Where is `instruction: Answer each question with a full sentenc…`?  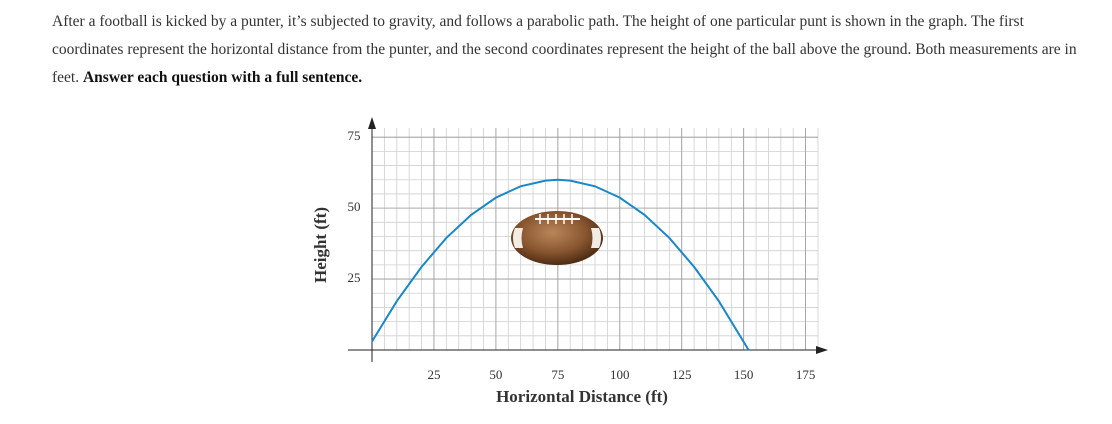
instruction: Answer each question with a full sentenc… is located at coordinates (222, 77).